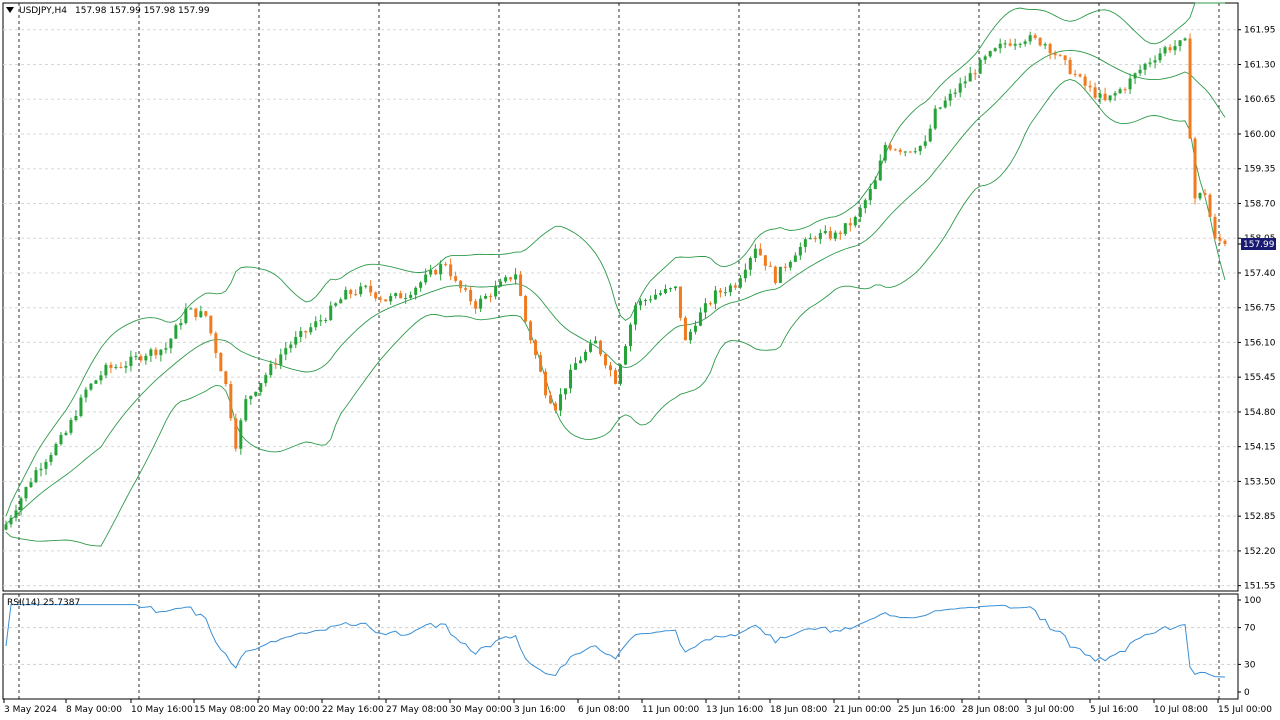 This screenshot has width=1280, height=720. I want to click on time-tick-label: 3 Jul 00:00, so click(1050, 710).